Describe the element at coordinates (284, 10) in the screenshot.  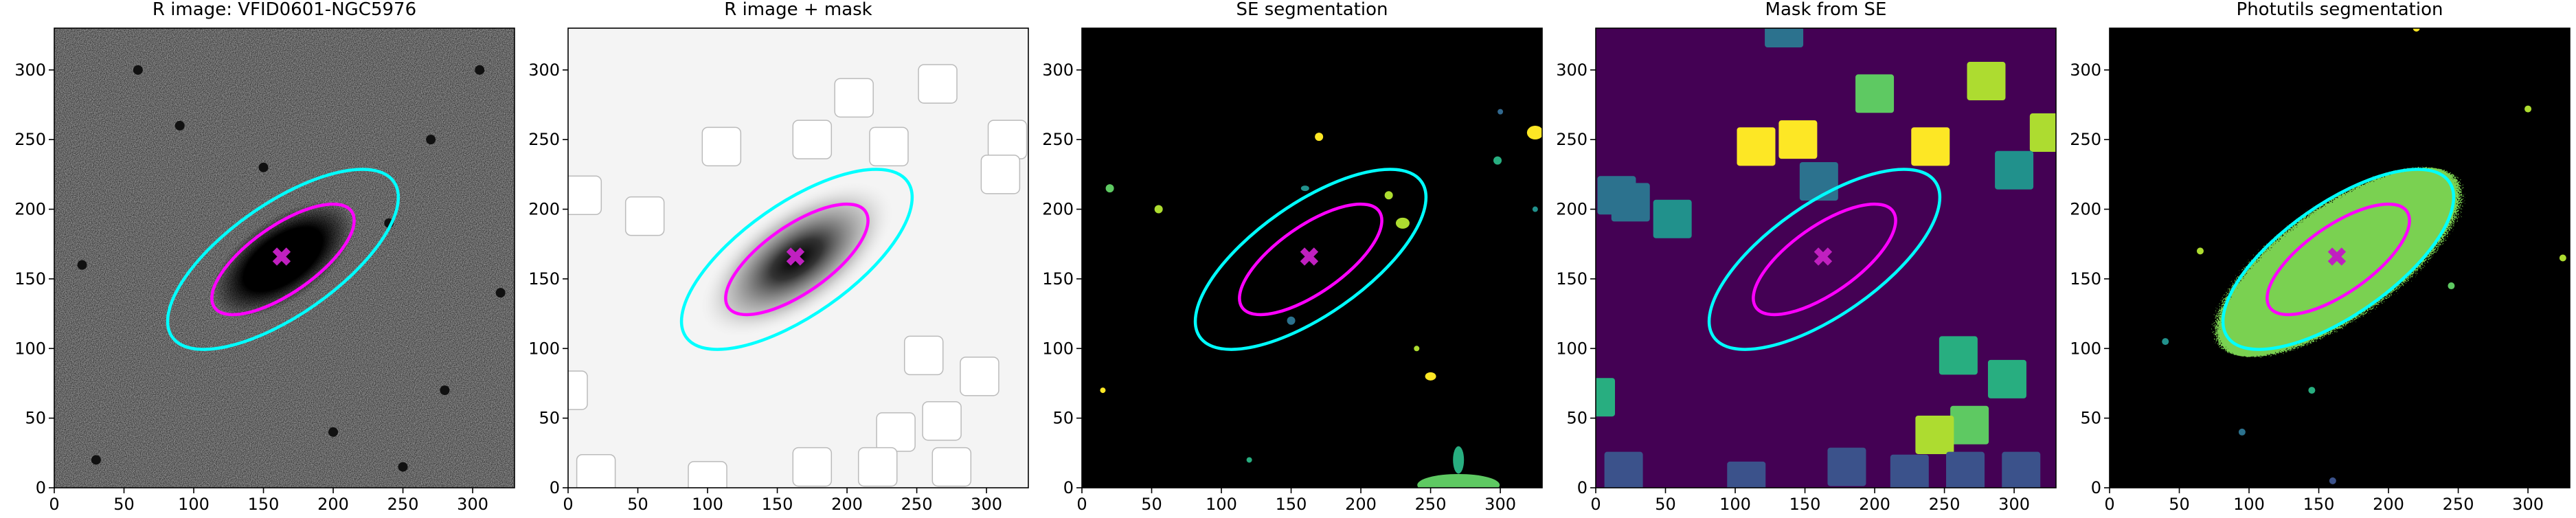
I see `panel-title: R image: VFID0601-NGC5976` at that location.